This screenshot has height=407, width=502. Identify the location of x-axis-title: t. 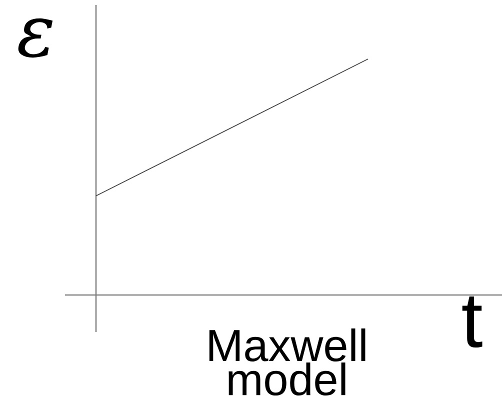
(472, 322).